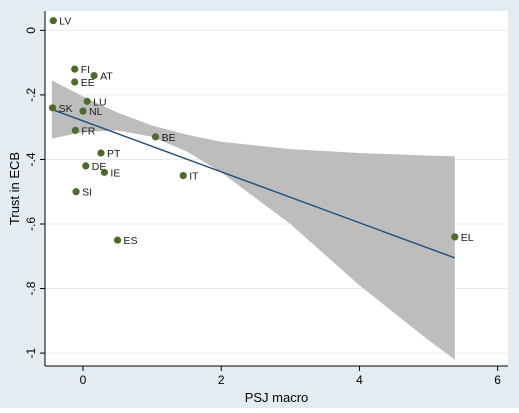 The height and width of the screenshot is (413, 519). Describe the element at coordinates (115, 173) in the screenshot. I see `point-label-ie: IE` at that location.